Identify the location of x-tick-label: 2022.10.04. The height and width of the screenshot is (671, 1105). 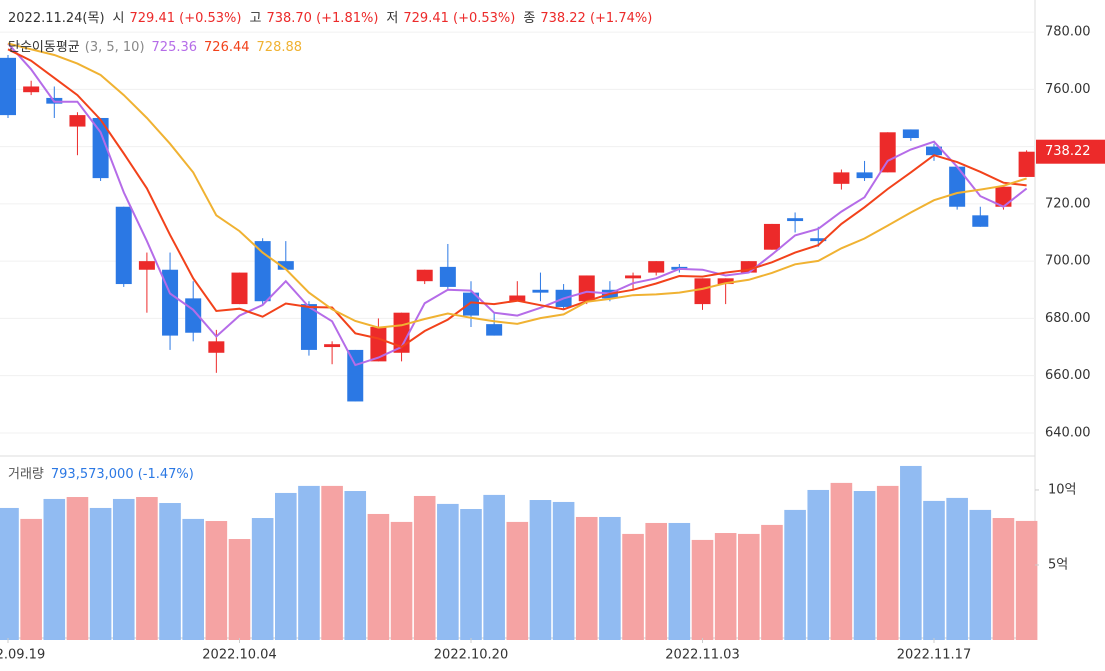
(239, 655).